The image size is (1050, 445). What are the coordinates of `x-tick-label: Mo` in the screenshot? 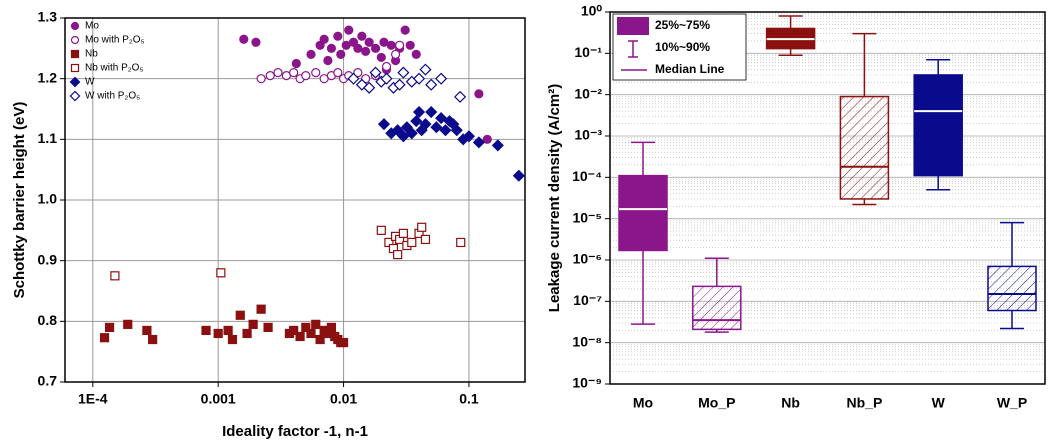 It's located at (643, 403).